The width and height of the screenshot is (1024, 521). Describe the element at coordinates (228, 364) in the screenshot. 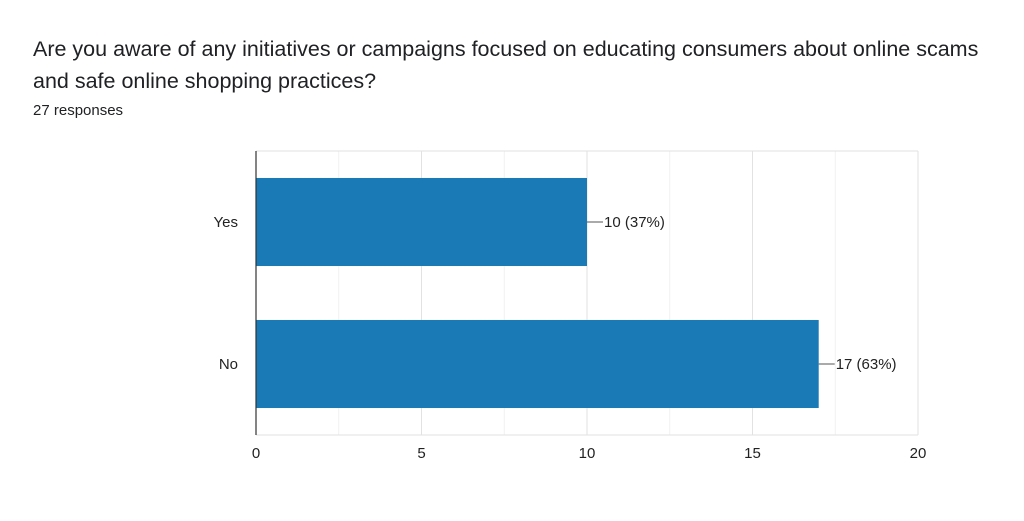

I see `category-label-no: No` at that location.